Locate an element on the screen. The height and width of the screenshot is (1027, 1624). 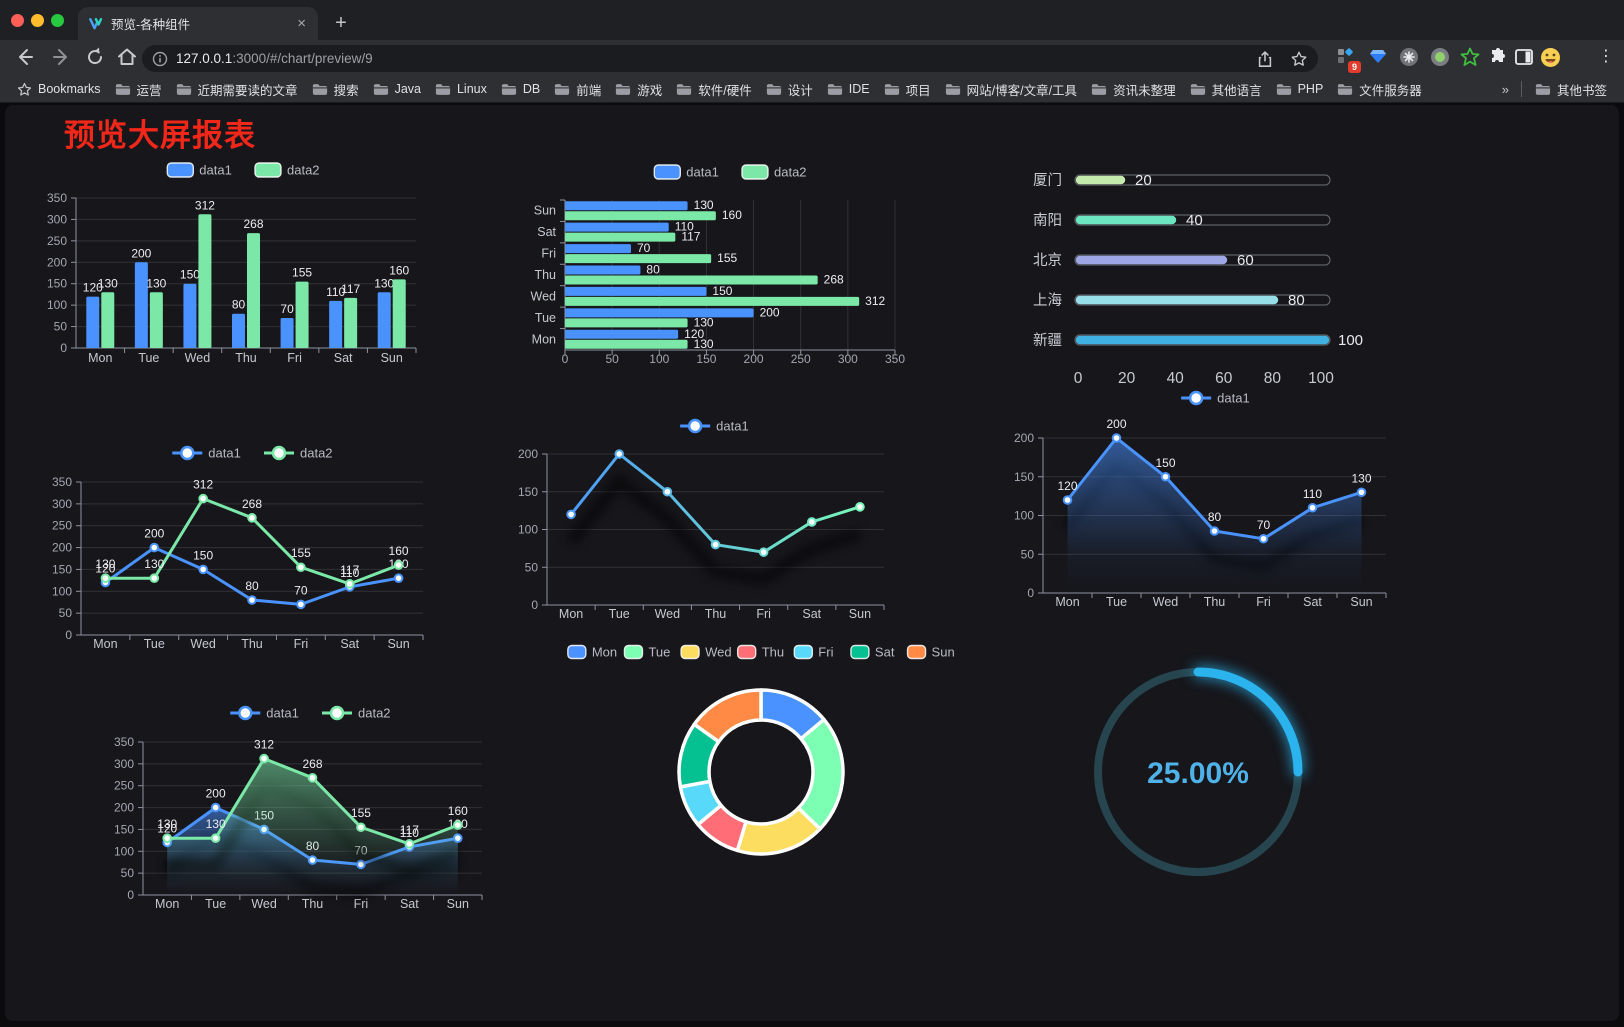
command-extension-icon is located at coordinates (1409, 57).